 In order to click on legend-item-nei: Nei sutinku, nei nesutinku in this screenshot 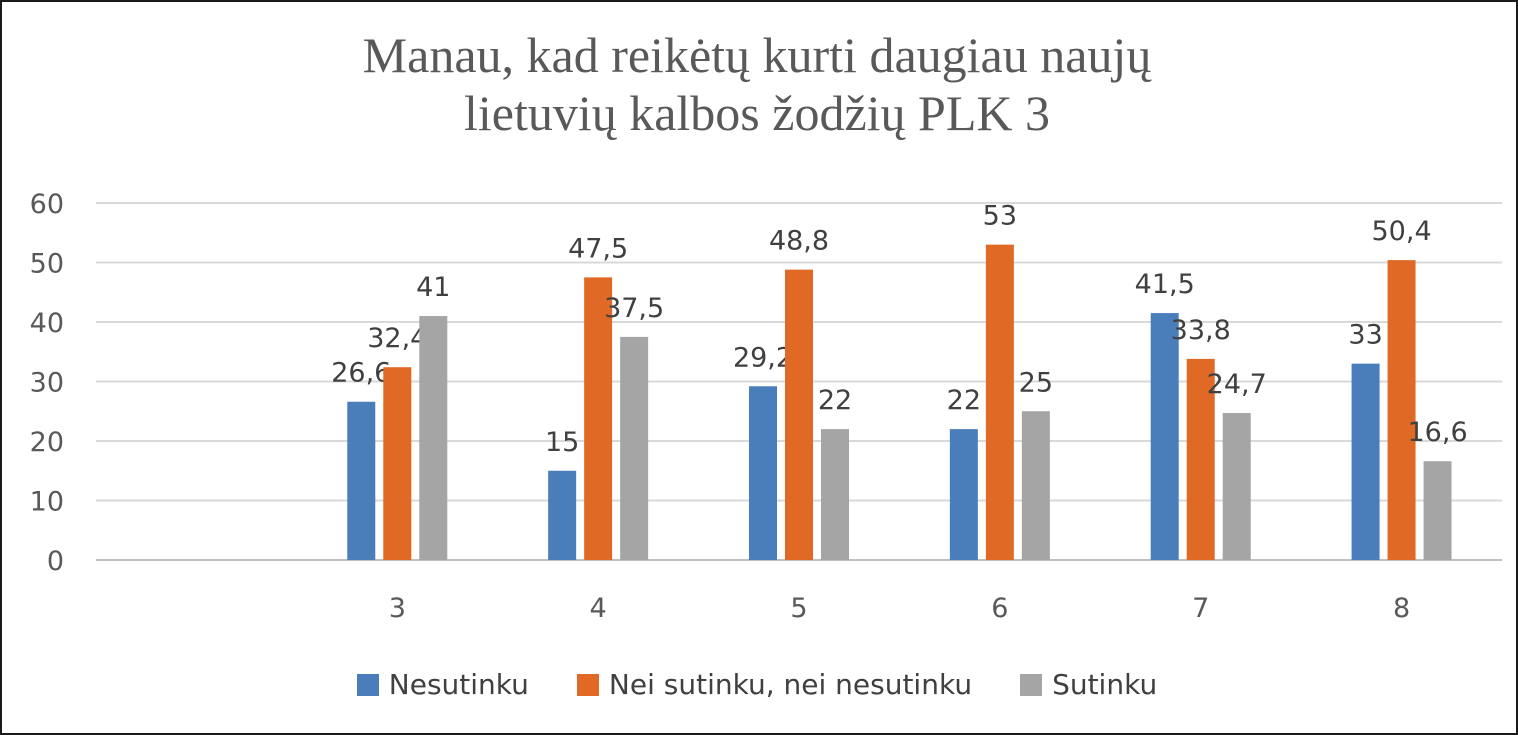, I will do `click(774, 684)`.